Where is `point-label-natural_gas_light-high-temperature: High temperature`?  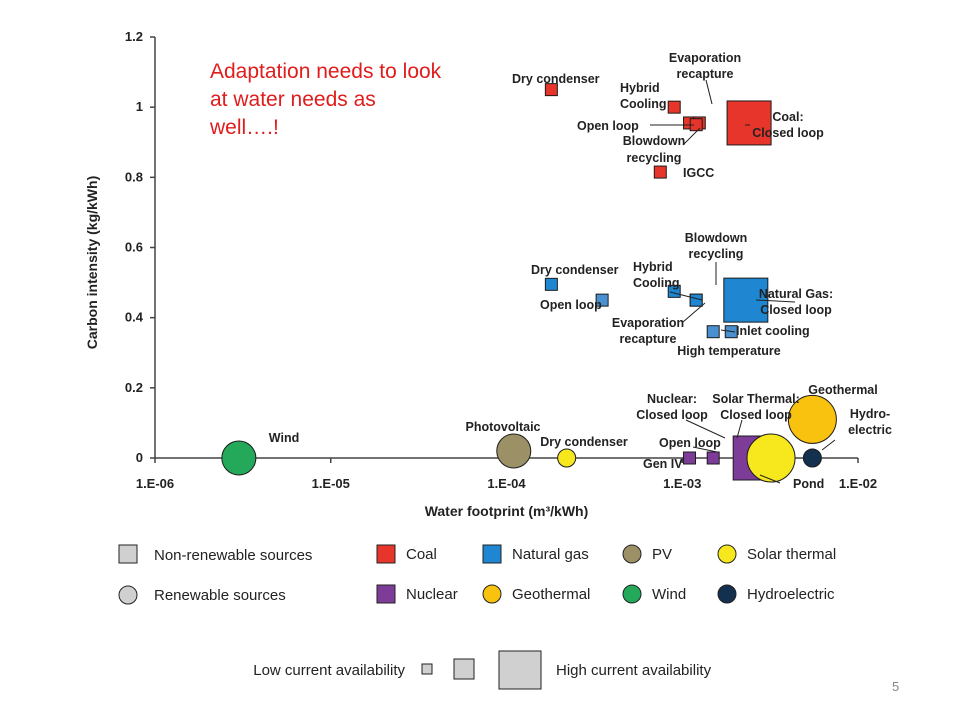
point-label-natural_gas_light-high-temperature: High temperature is located at coordinates (729, 351).